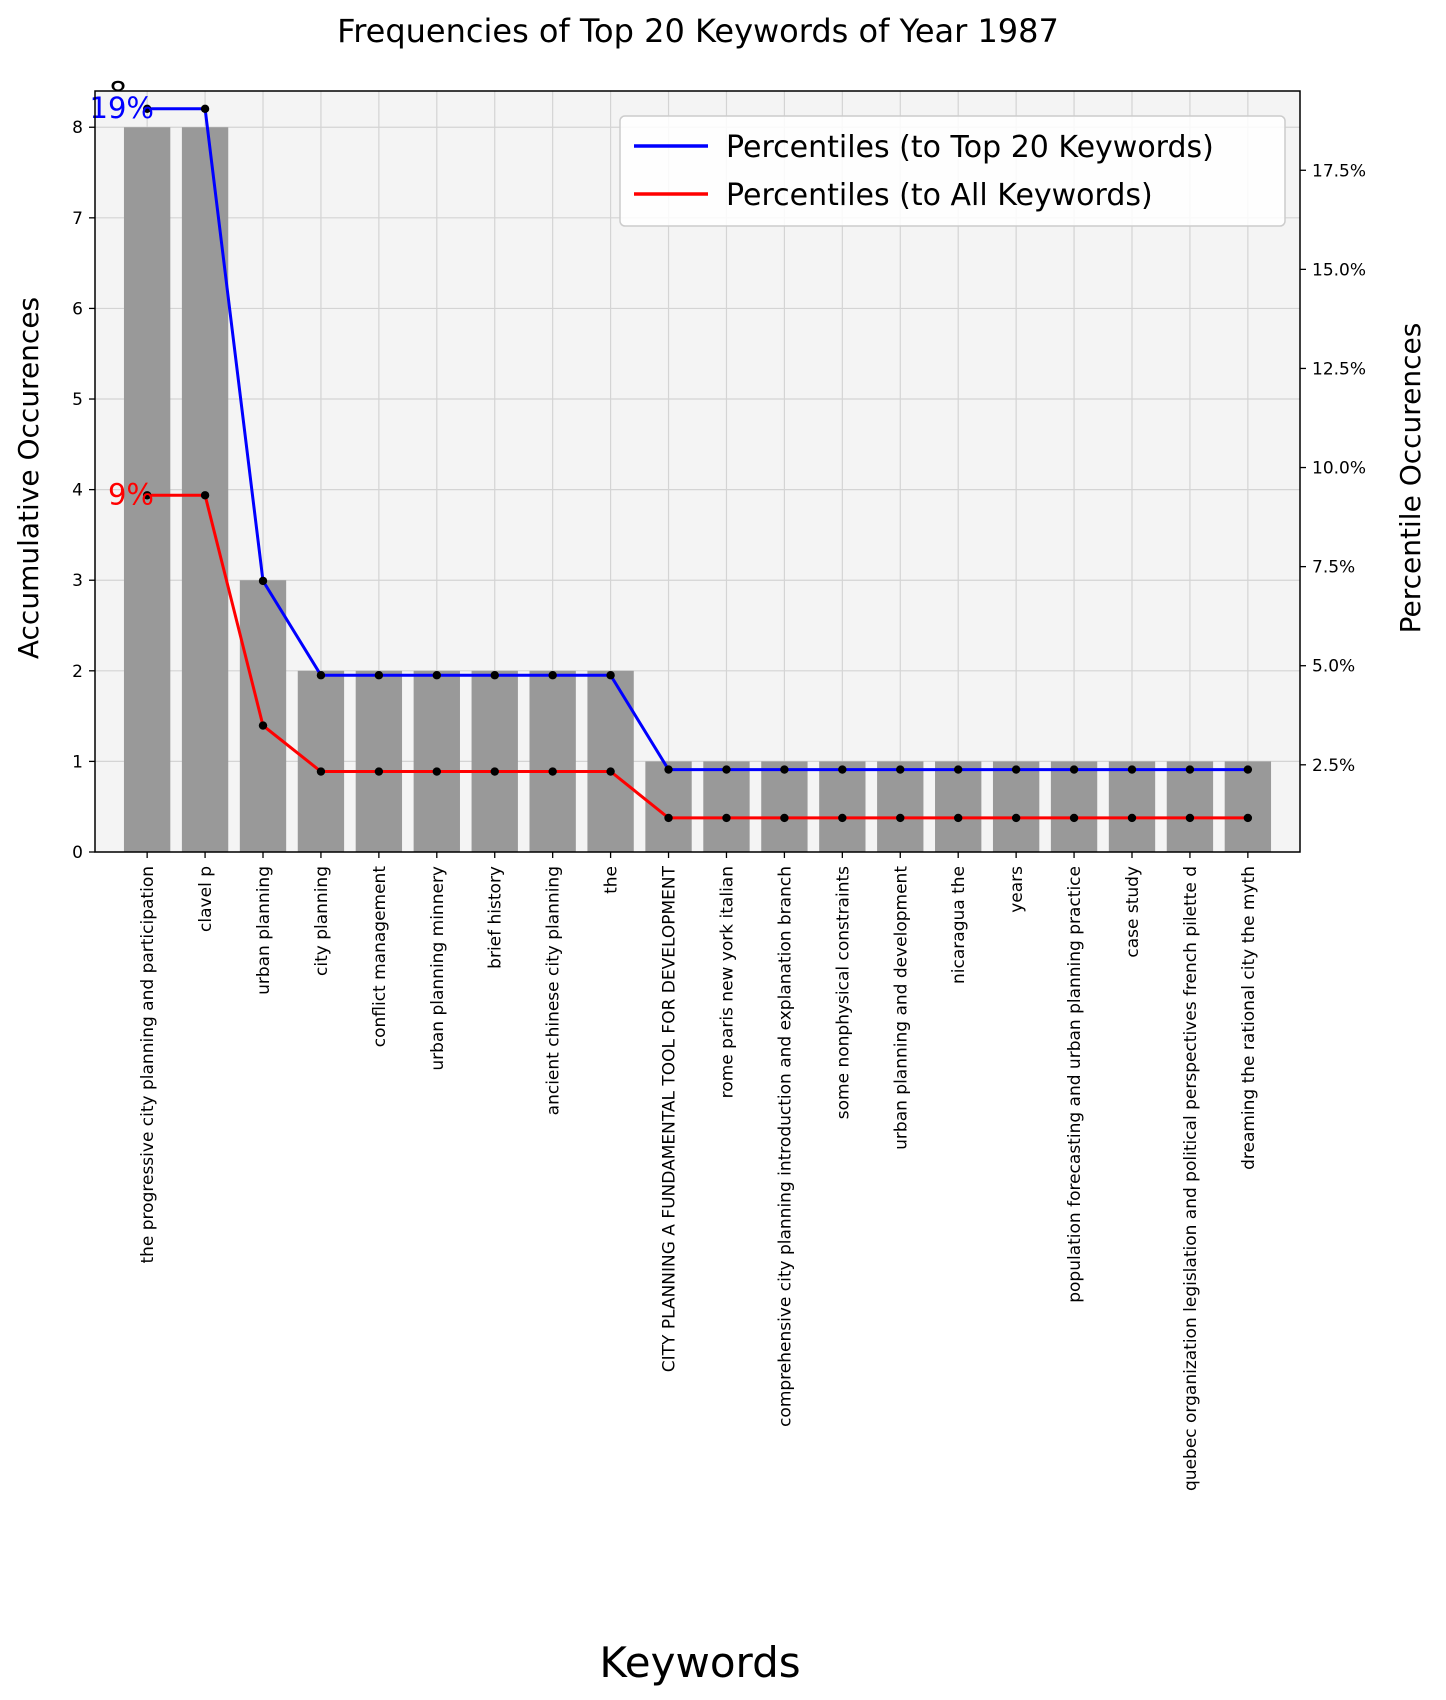 The image size is (1446, 1700). Describe the element at coordinates (131, 494) in the screenshot. I see `series-first-label: 9%` at that location.